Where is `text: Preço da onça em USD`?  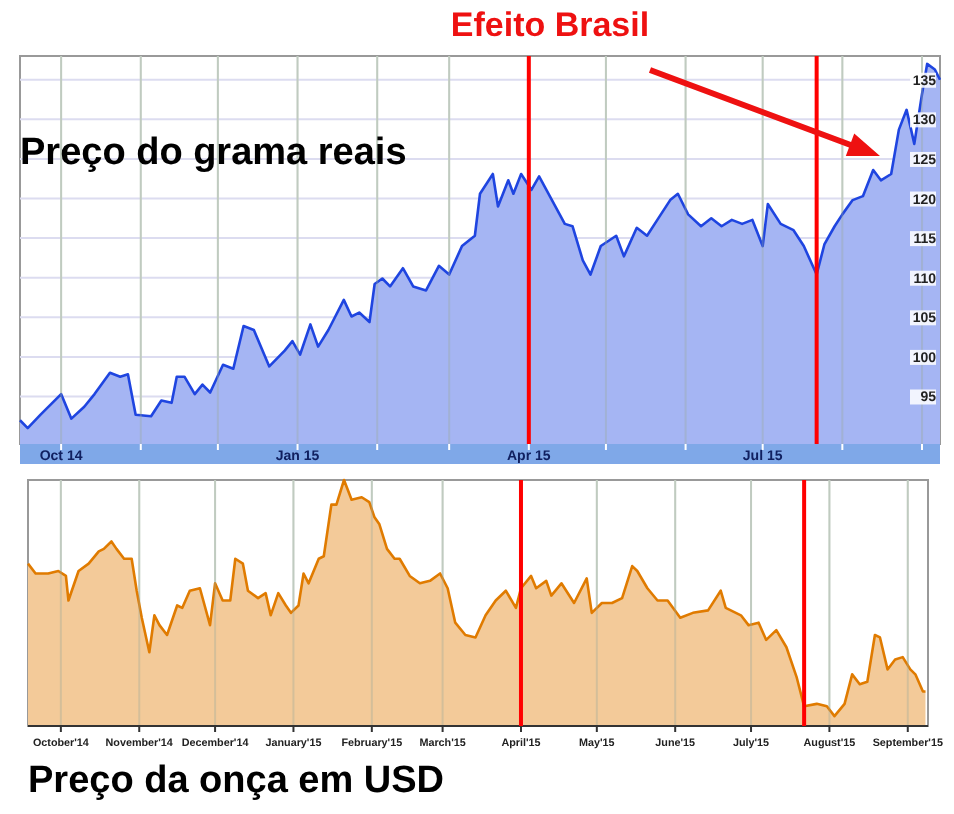 text: Preço da onça em USD is located at coordinates (236, 781).